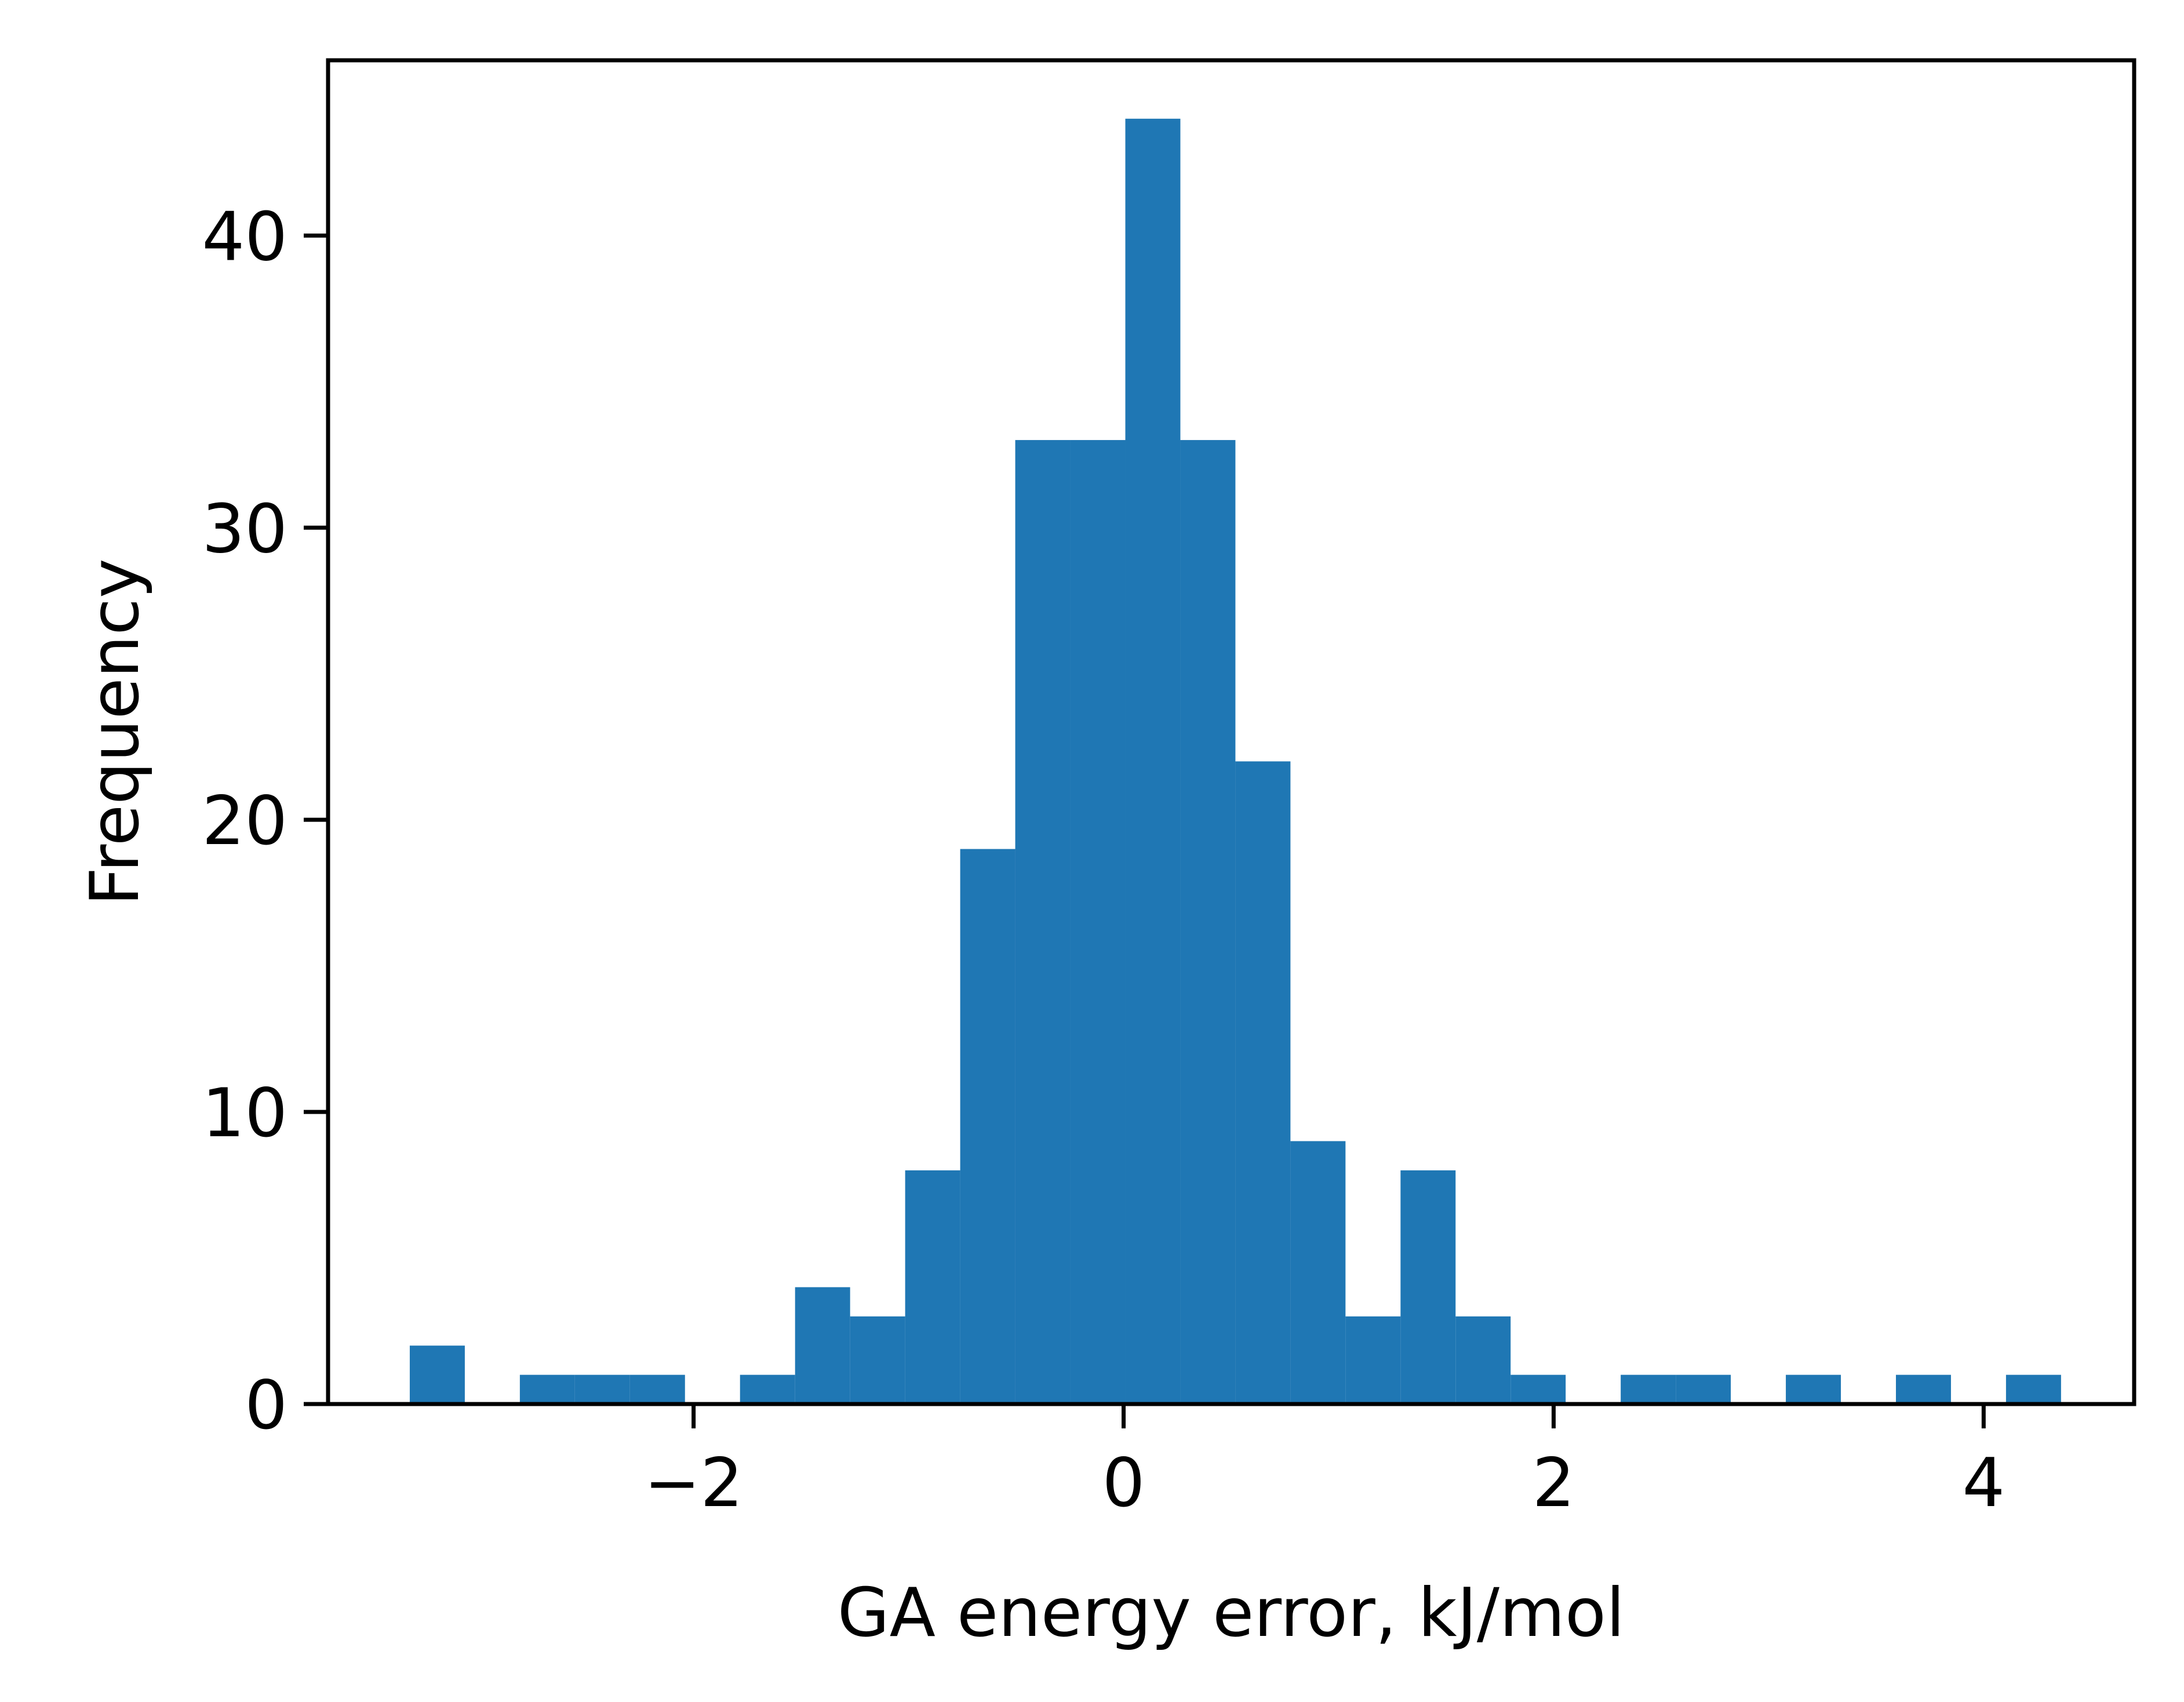 The height and width of the screenshot is (1702, 2184). What do you see at coordinates (1554, 1483) in the screenshot?
I see `x-tick-label: 2` at bounding box center [1554, 1483].